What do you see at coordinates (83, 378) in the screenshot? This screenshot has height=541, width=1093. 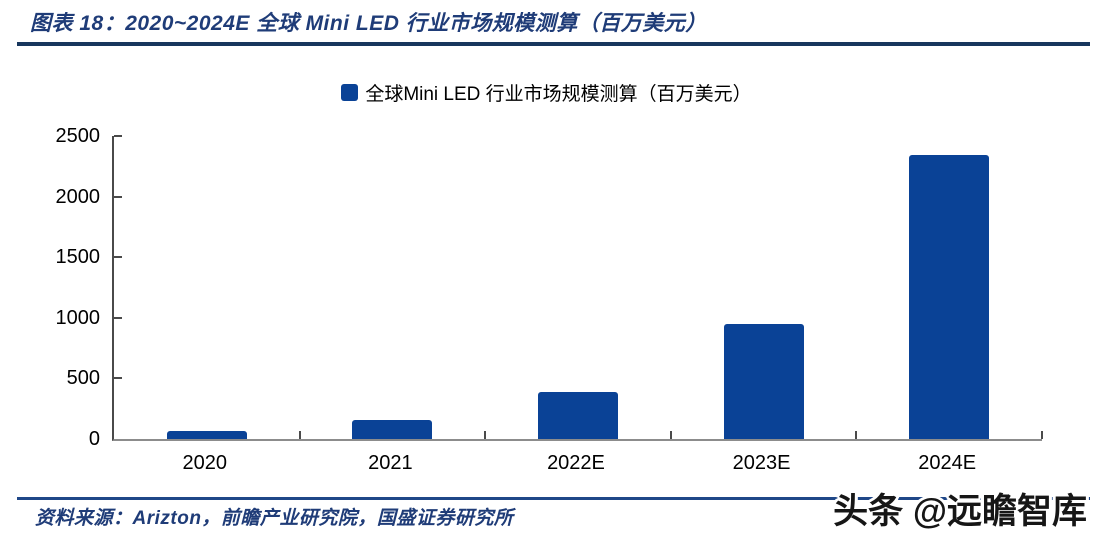 I see `y-tick-label: 500` at bounding box center [83, 378].